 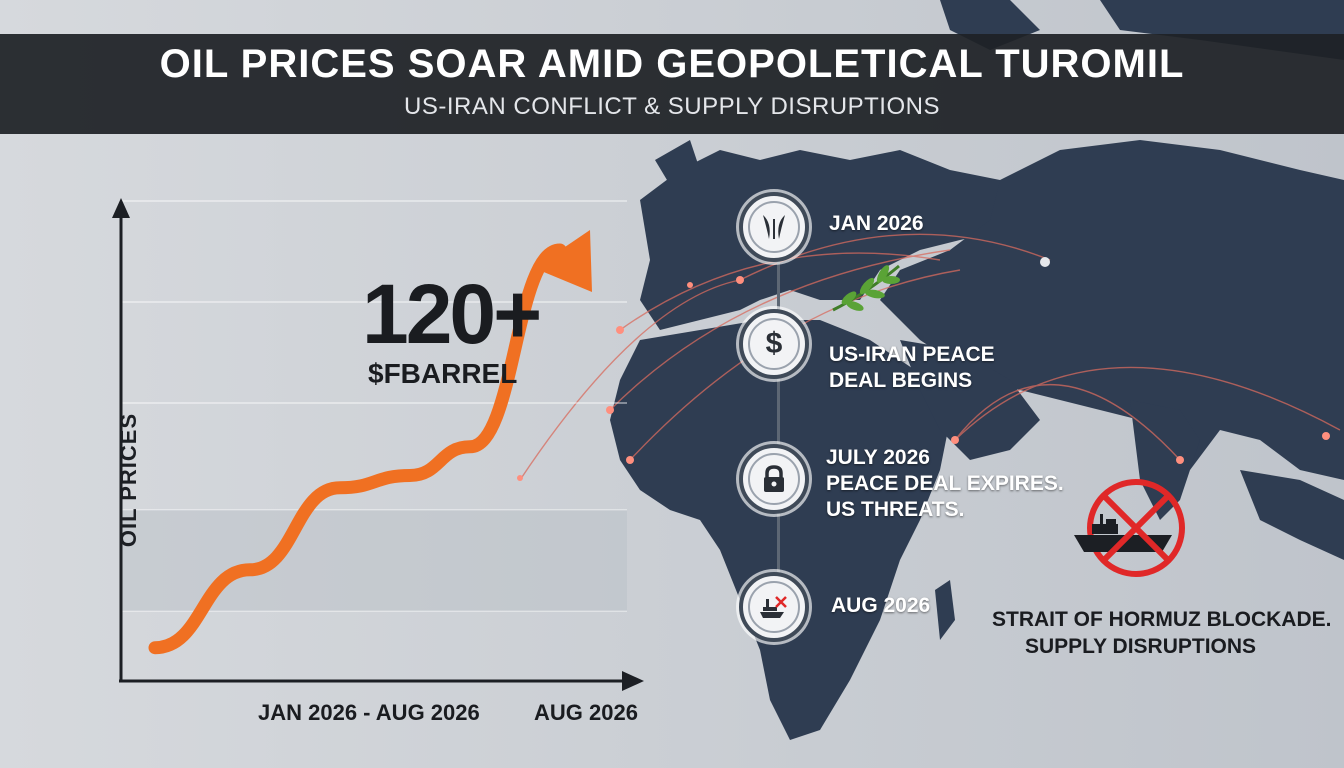 I want to click on timeline-node-peace: $, so click(x=774, y=344).